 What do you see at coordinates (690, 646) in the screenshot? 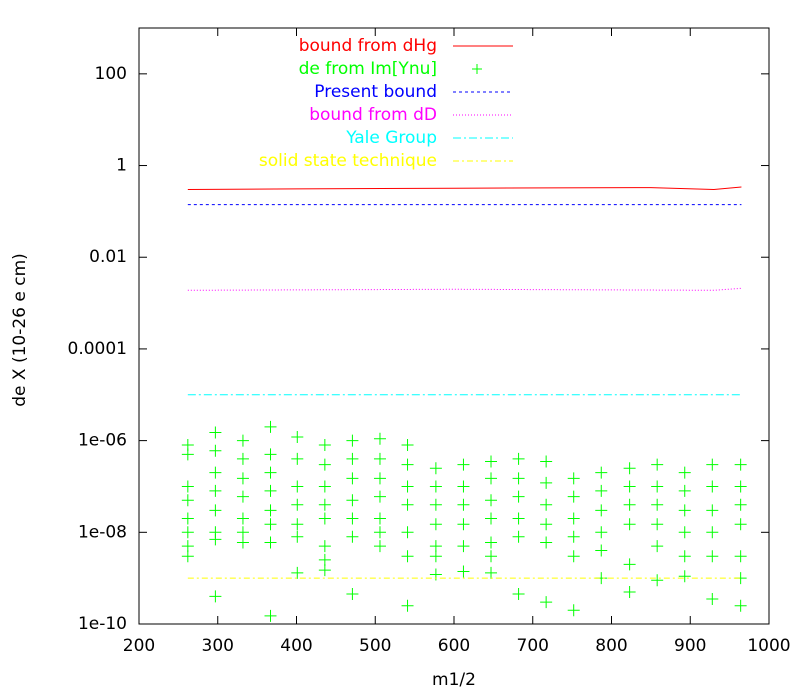
I see `x-tick-label: 900` at bounding box center [690, 646].